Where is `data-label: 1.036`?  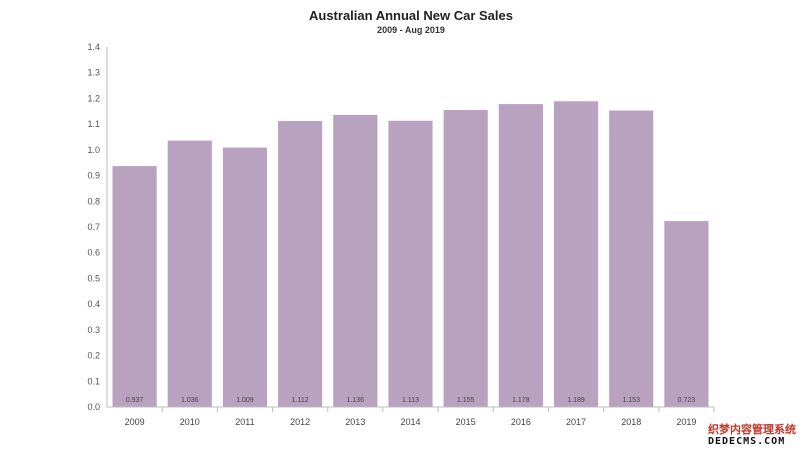 data-label: 1.036 is located at coordinates (190, 400).